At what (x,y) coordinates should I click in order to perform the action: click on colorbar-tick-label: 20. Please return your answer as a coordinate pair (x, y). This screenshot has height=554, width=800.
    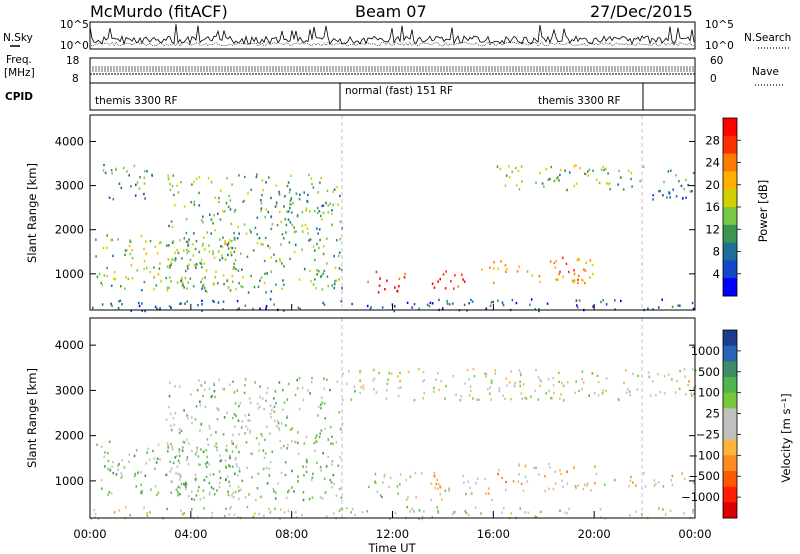
    Looking at the image, I should click on (712, 185).